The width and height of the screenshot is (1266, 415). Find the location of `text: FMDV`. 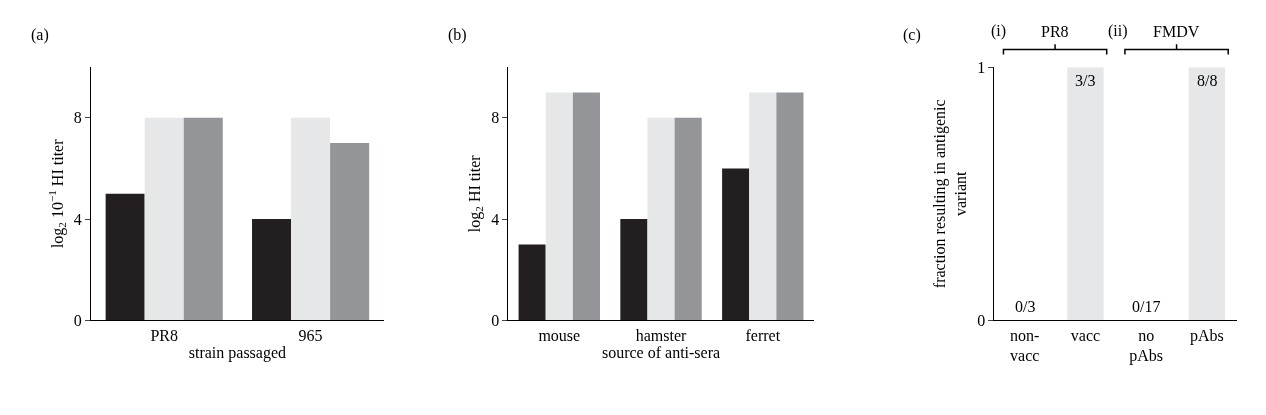

text: FMDV is located at coordinates (1176, 31).